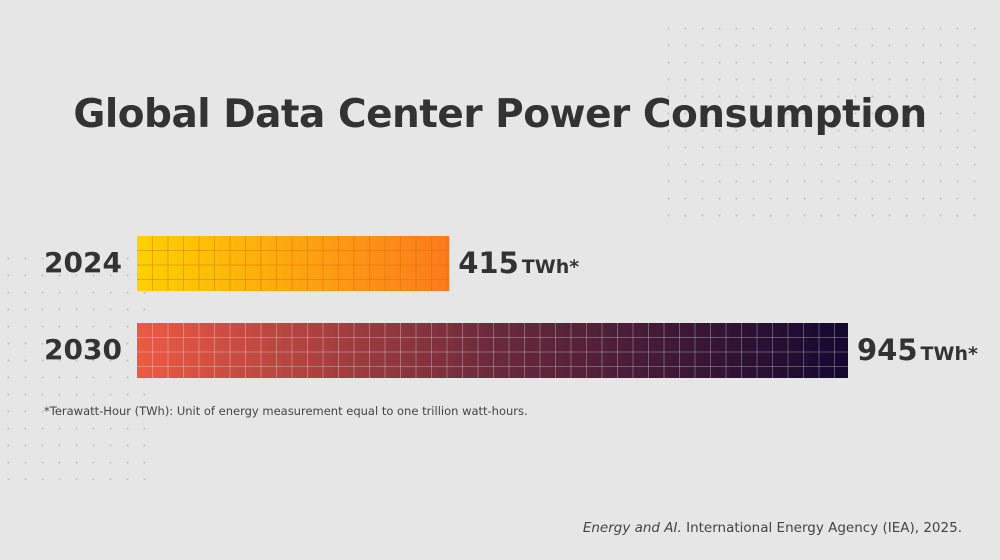 This screenshot has width=1000, height=560. What do you see at coordinates (821, 528) in the screenshot?
I see `source-publisher: International Energy Agency (IEA), 2025.` at bounding box center [821, 528].